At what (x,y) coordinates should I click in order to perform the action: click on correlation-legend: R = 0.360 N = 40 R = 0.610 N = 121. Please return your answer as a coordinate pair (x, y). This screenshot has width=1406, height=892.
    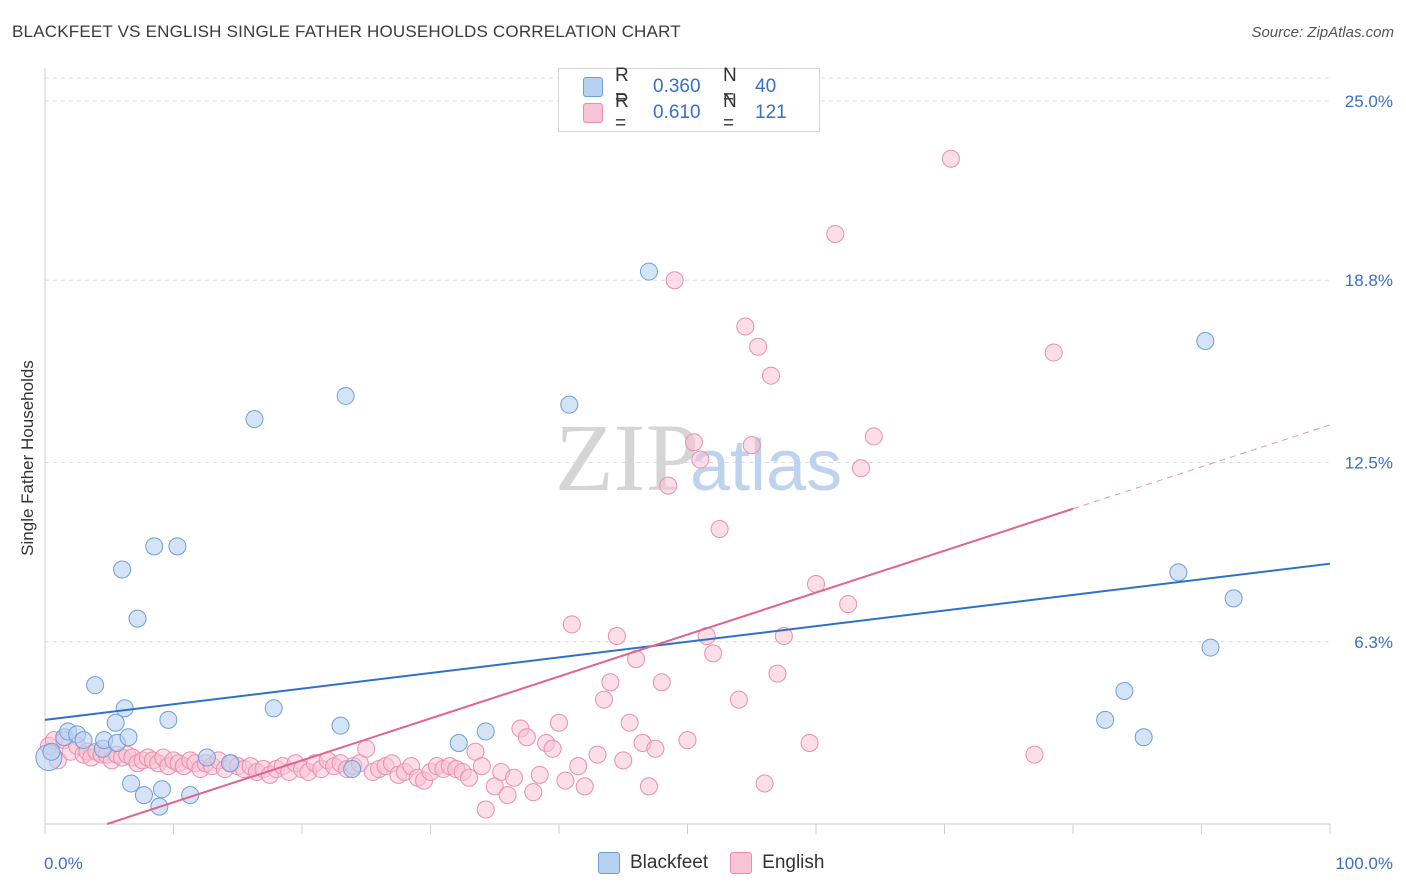
    Looking at the image, I should click on (689, 99).